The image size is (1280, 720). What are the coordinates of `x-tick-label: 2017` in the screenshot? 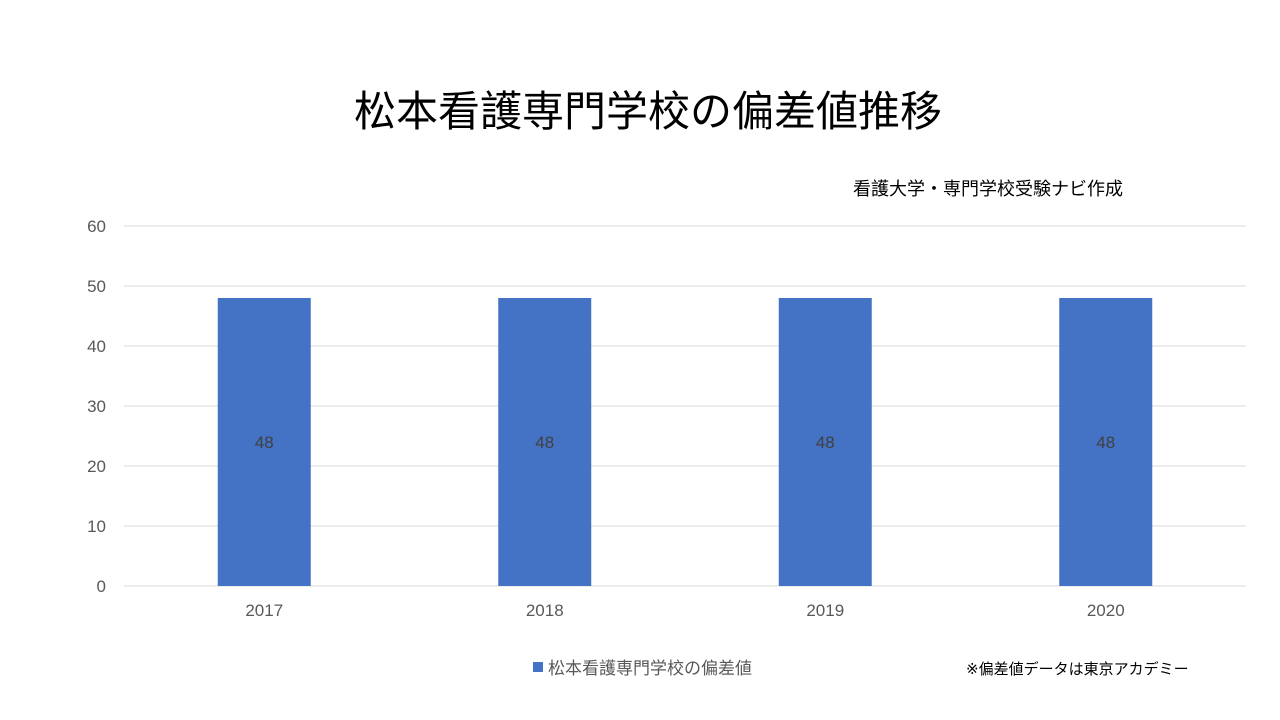 It's located at (264, 610).